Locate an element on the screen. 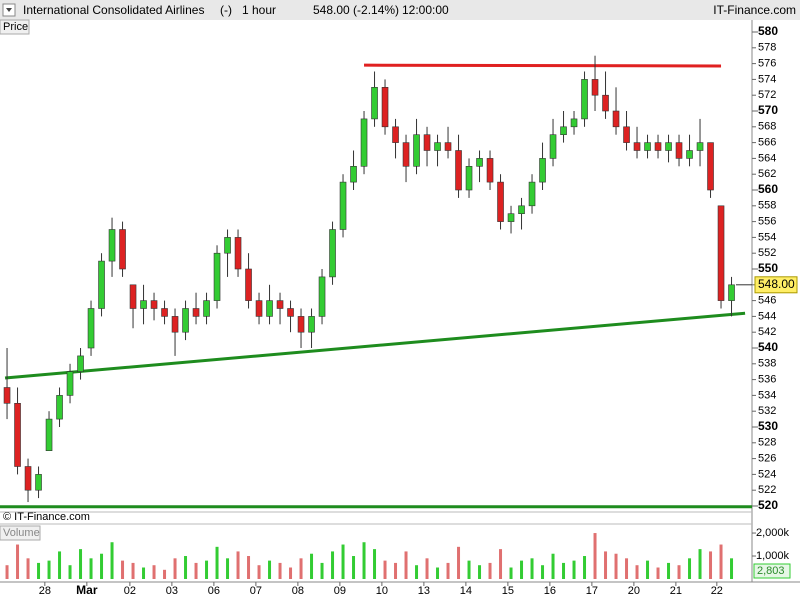 Image resolution: width=800 pixels, height=600 pixels. y-tick-label: 520 is located at coordinates (768, 505).